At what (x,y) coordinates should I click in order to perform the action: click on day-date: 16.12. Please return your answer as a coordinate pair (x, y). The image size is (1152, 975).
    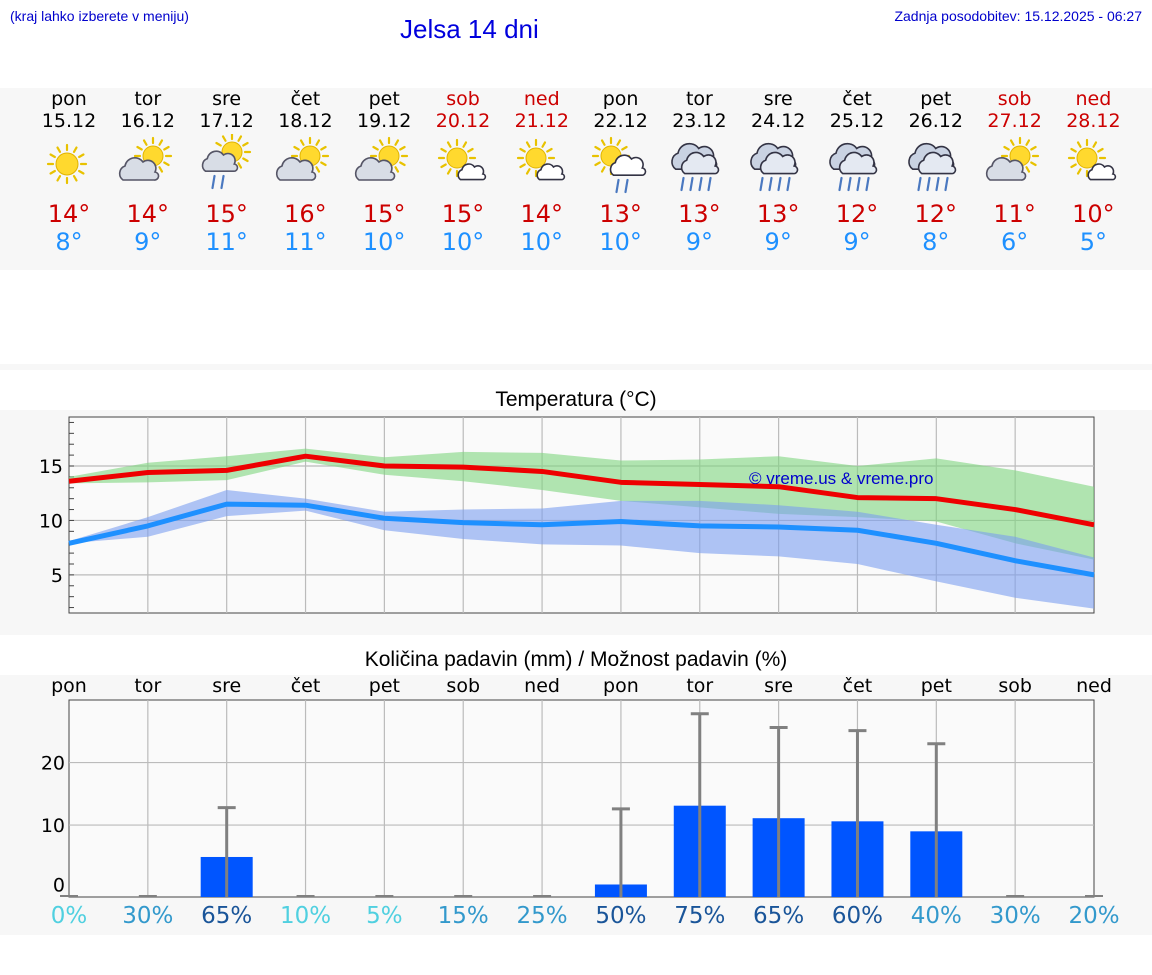
    Looking at the image, I should click on (147, 121).